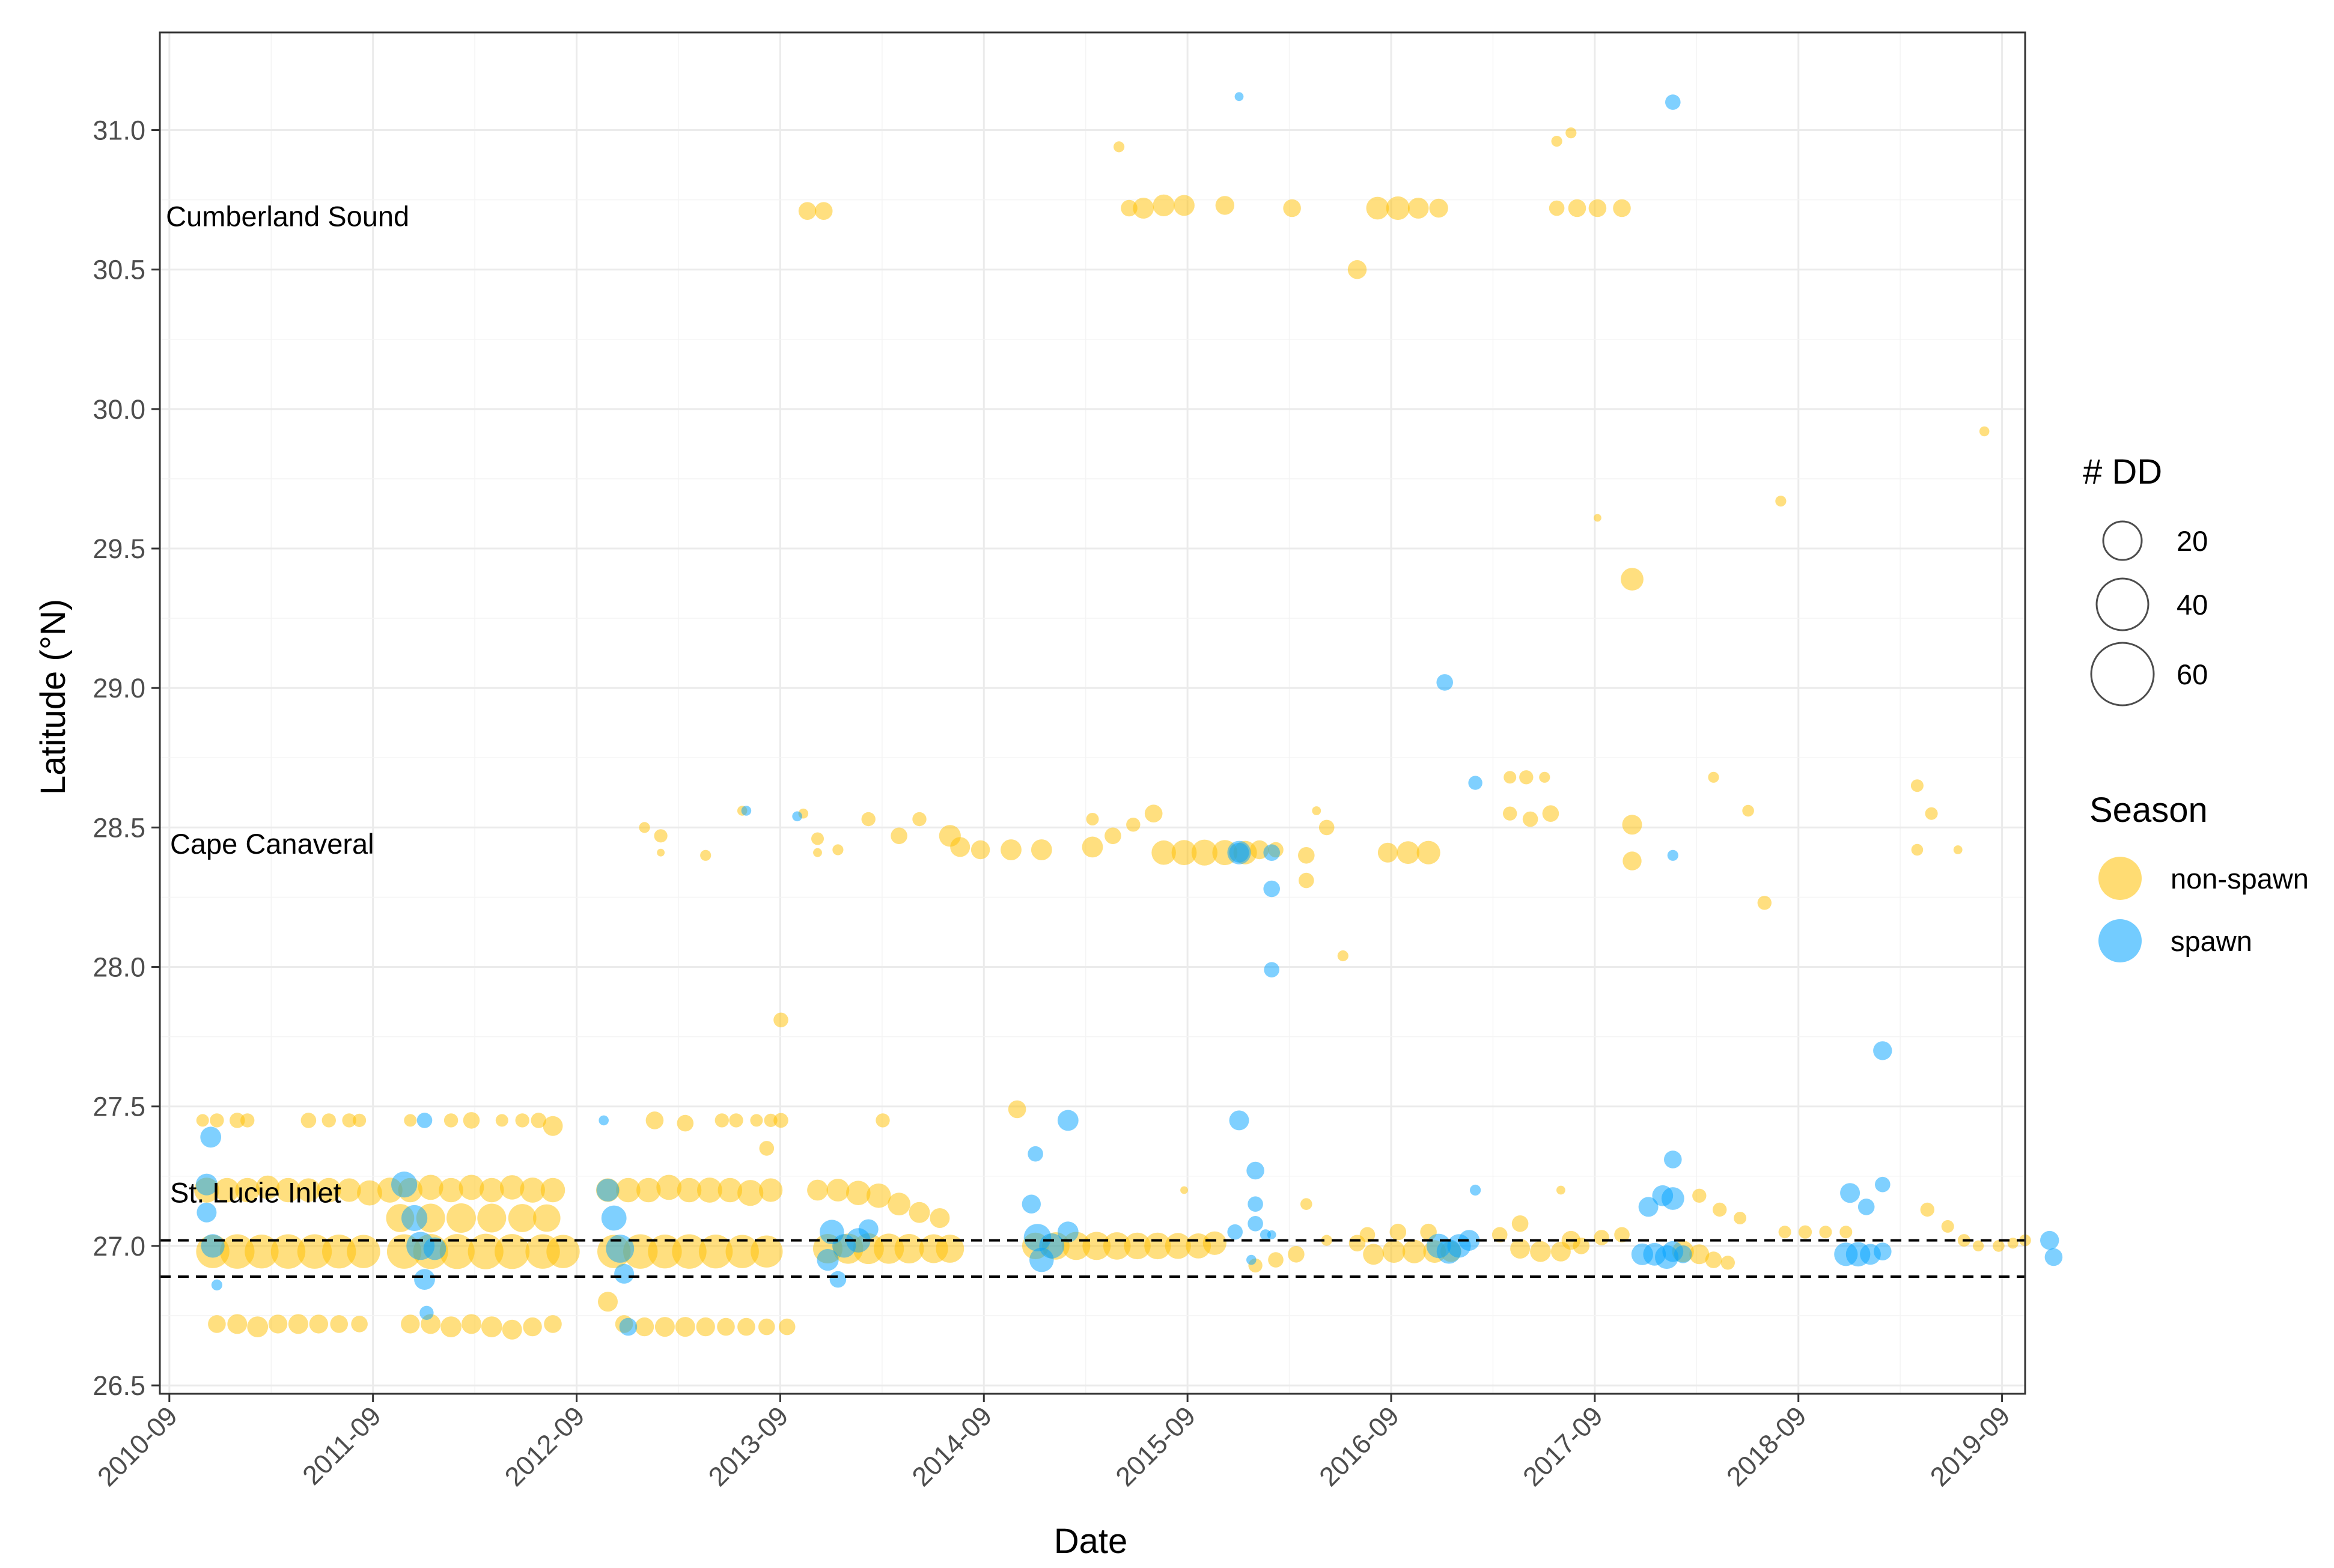 The image size is (2334, 1568). What do you see at coordinates (53, 697) in the screenshot?
I see `y-axis-title: Latitude (°N)` at bounding box center [53, 697].